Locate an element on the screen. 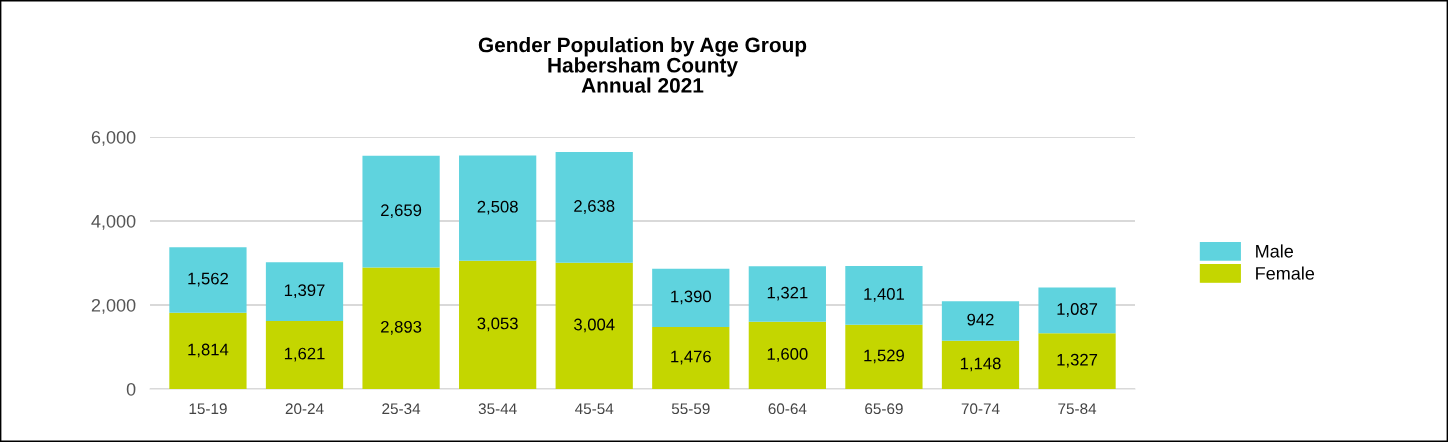 The image size is (1448, 442). data-label: 2,508 is located at coordinates (497, 207).